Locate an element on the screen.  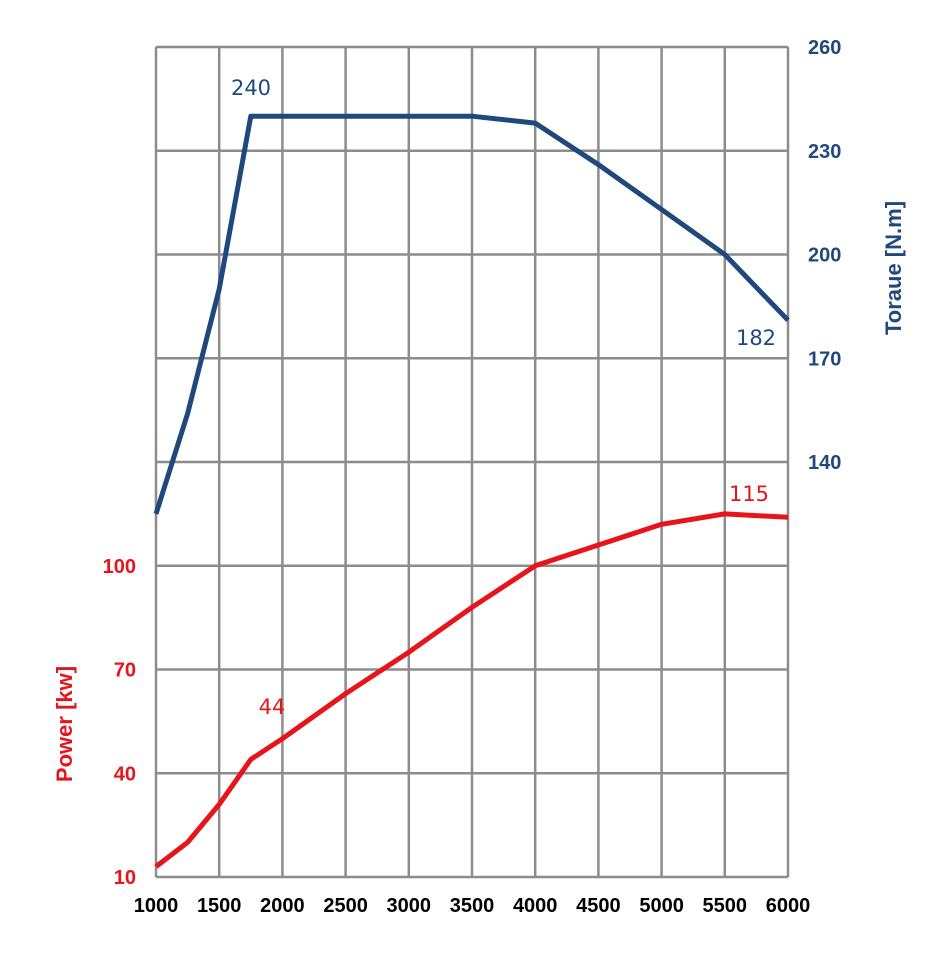
right-tick-label: 170 is located at coordinates (824, 359).